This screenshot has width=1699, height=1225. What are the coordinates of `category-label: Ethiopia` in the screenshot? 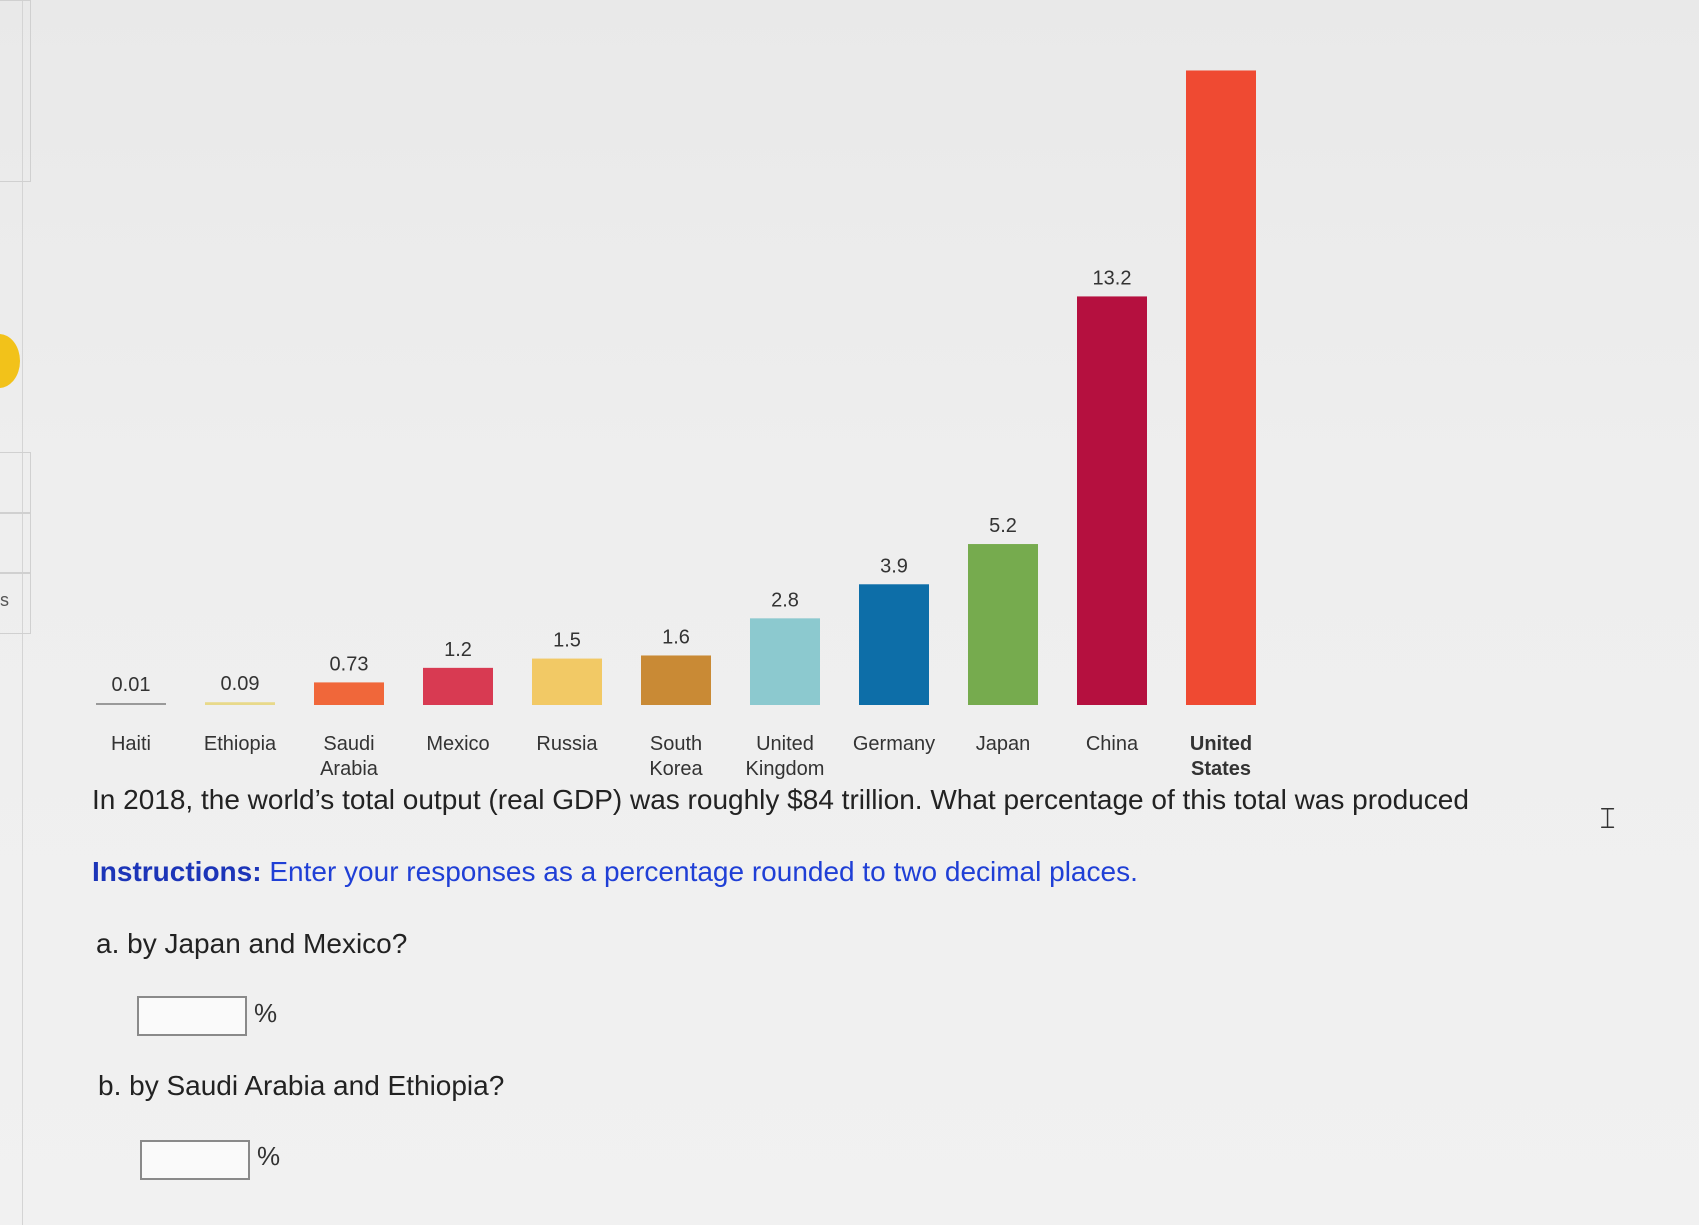 It's located at (240, 744).